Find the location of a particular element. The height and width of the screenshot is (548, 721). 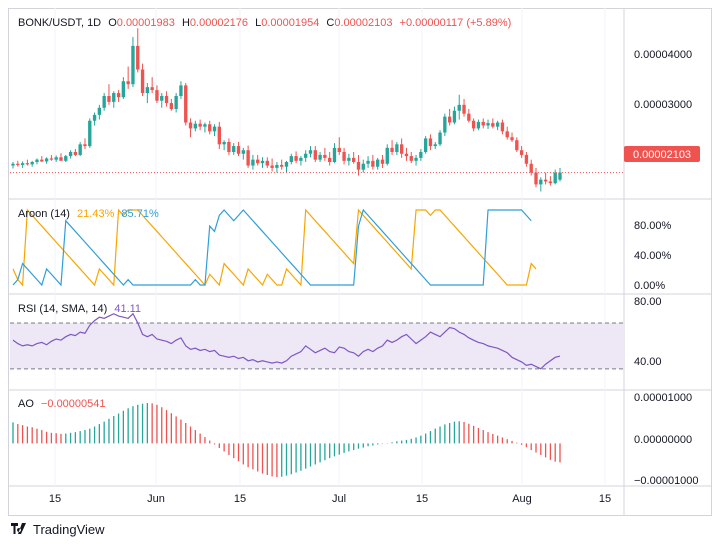

aroon-legend: Aroon (14) 21.43% 85.71% is located at coordinates (90, 214).